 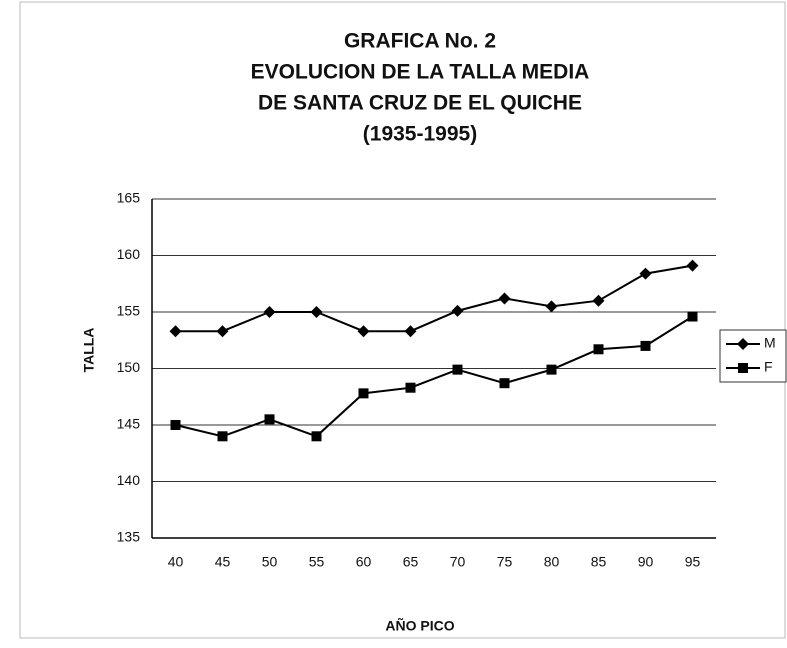 I want to click on x-tick-label: 90, so click(x=646, y=562).